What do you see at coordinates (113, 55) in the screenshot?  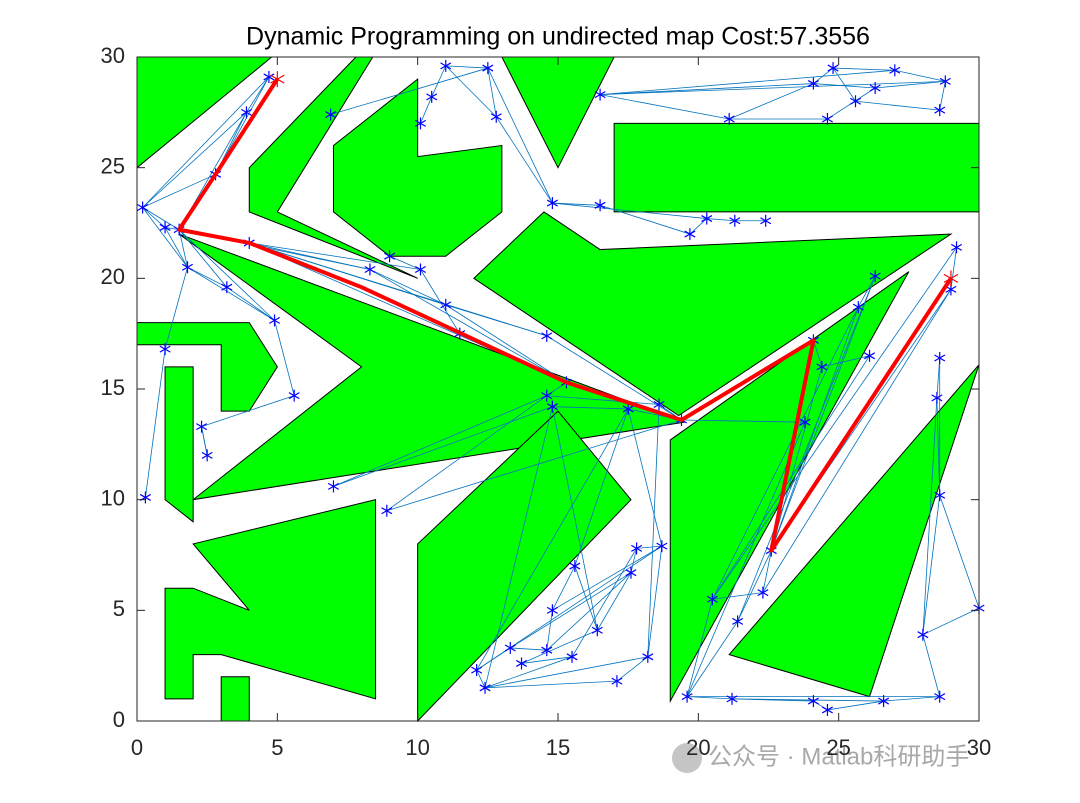 I see `y-tick-label: 30` at bounding box center [113, 55].